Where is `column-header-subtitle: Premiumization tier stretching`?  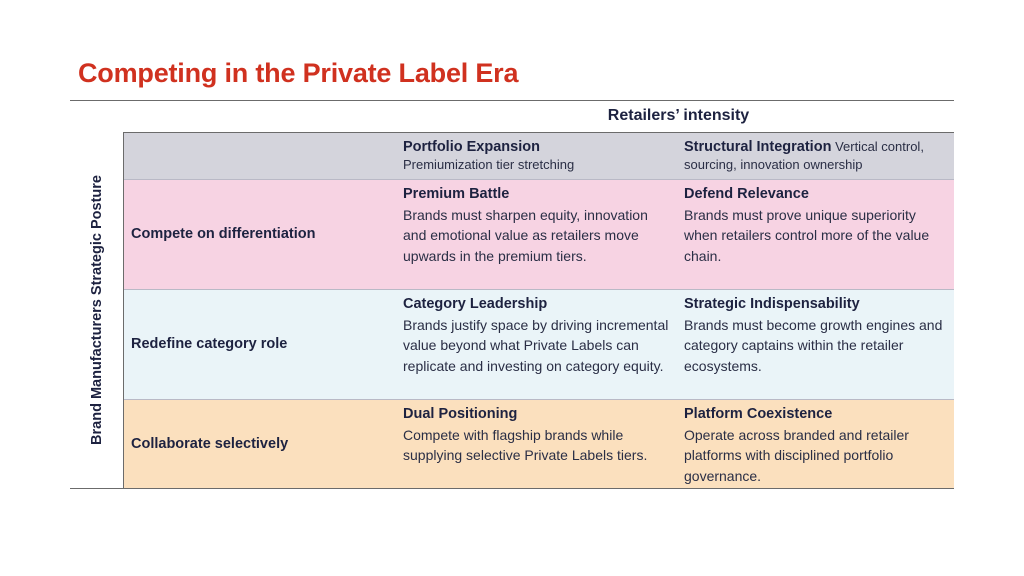
column-header-subtitle: Premiumization tier stretching is located at coordinates (489, 164).